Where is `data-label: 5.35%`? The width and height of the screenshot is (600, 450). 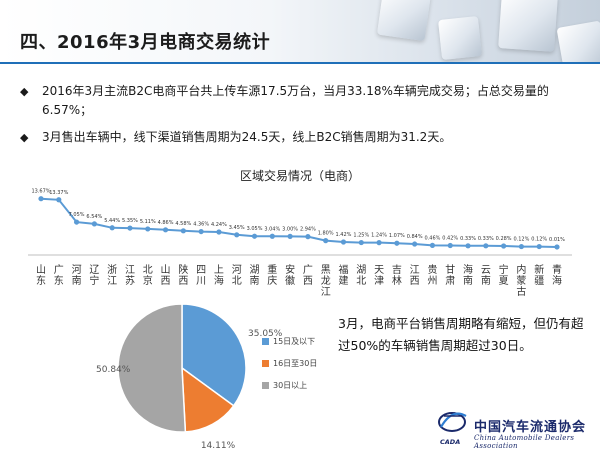
data-label: 5.35% is located at coordinates (130, 221).